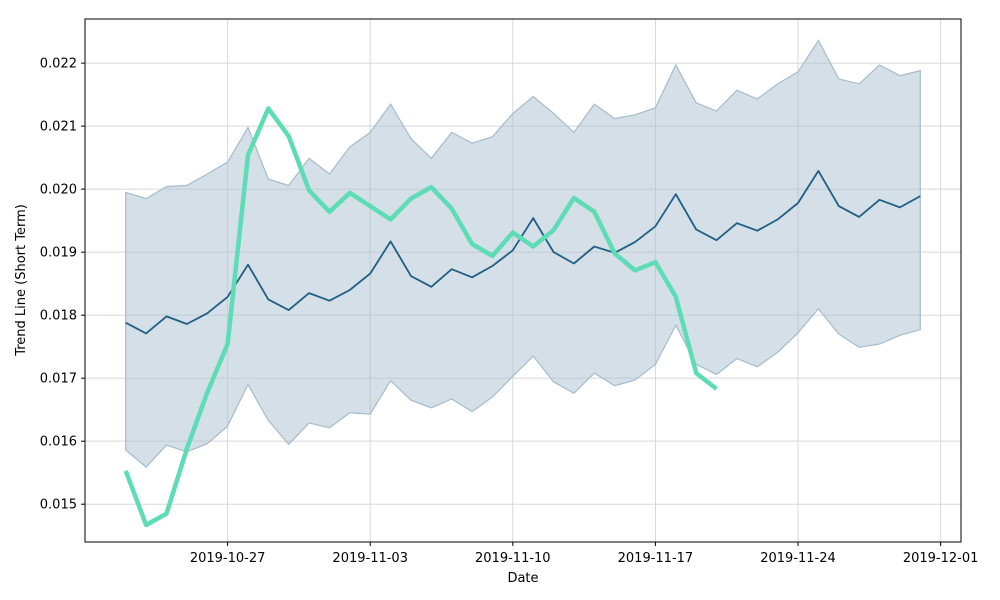  What do you see at coordinates (522, 578) in the screenshot?
I see `x-axis-title: Date` at bounding box center [522, 578].